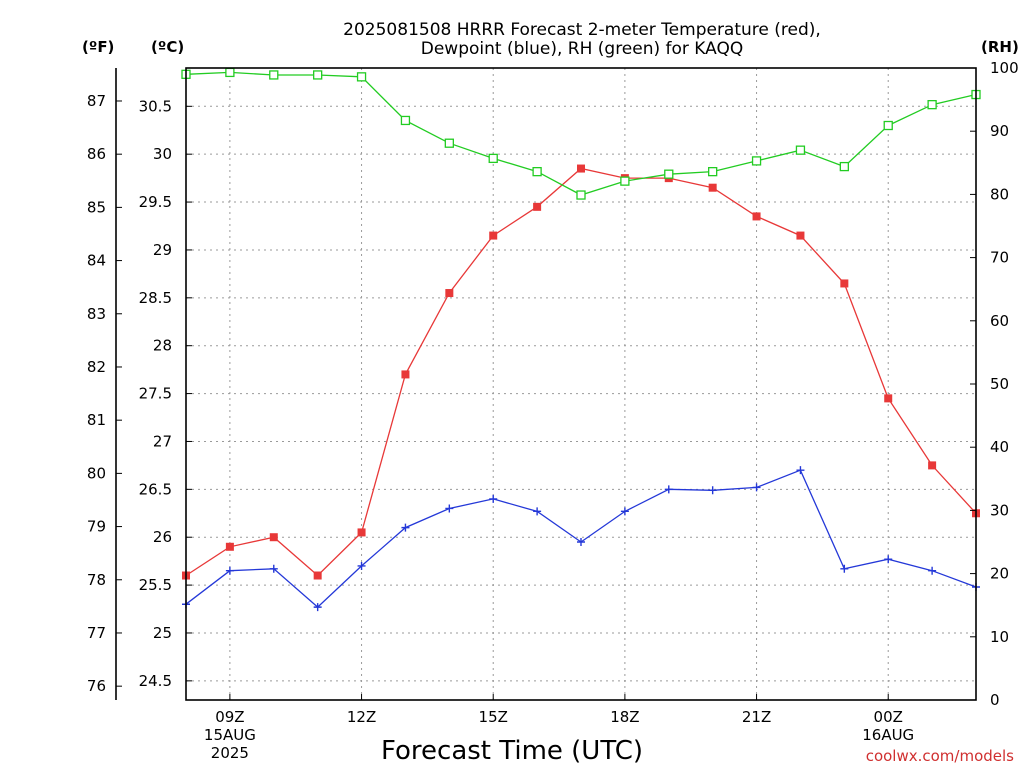  I want to click on fahrenheit-tick-label: 87, so click(96, 101).